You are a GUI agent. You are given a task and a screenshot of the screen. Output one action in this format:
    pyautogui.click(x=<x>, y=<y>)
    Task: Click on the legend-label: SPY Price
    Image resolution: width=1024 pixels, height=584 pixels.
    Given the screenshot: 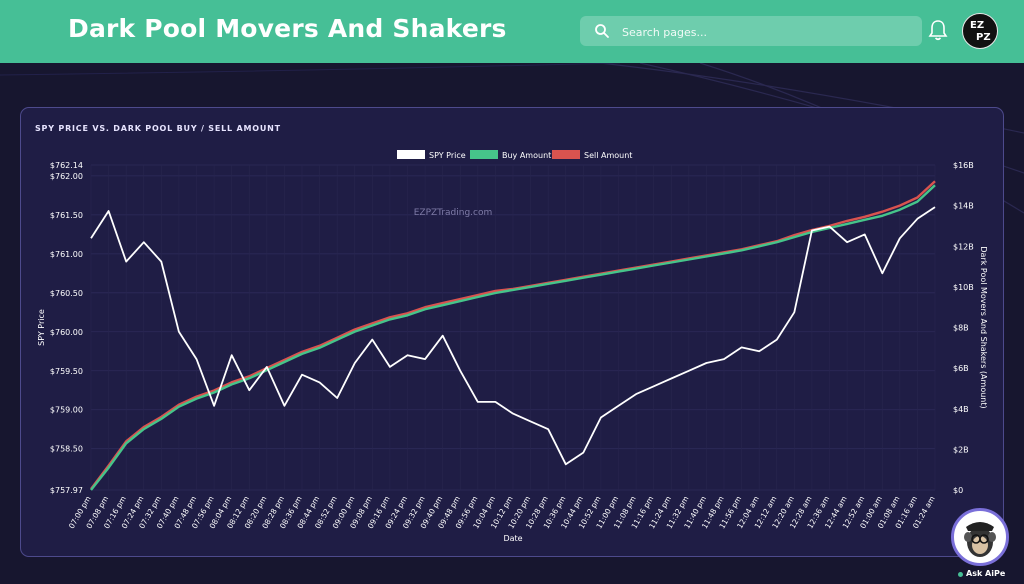 What is the action you would take?
    pyautogui.click(x=447, y=155)
    